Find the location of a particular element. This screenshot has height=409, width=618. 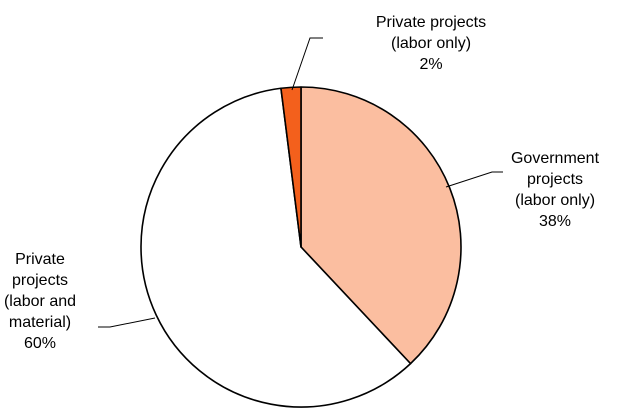

slice-label-3-line-3: 2% is located at coordinates (430, 64).